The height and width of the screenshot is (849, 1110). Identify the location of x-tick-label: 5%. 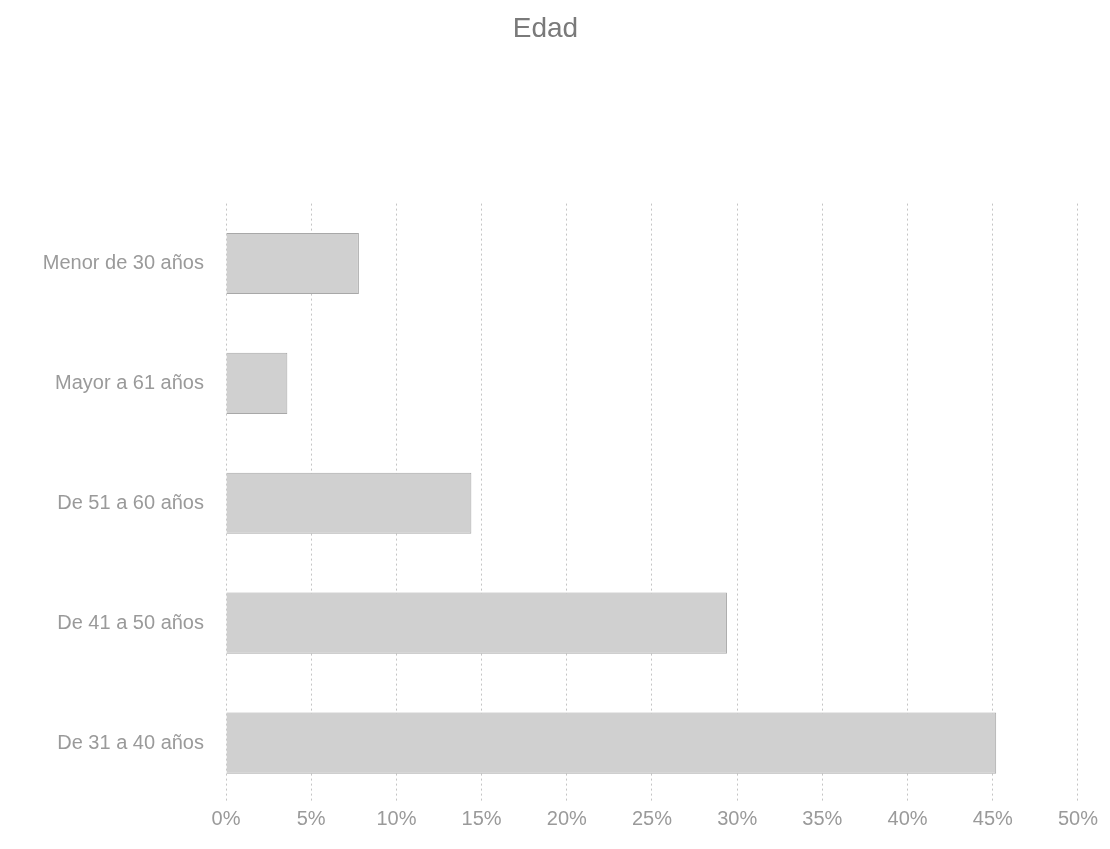
(311, 817).